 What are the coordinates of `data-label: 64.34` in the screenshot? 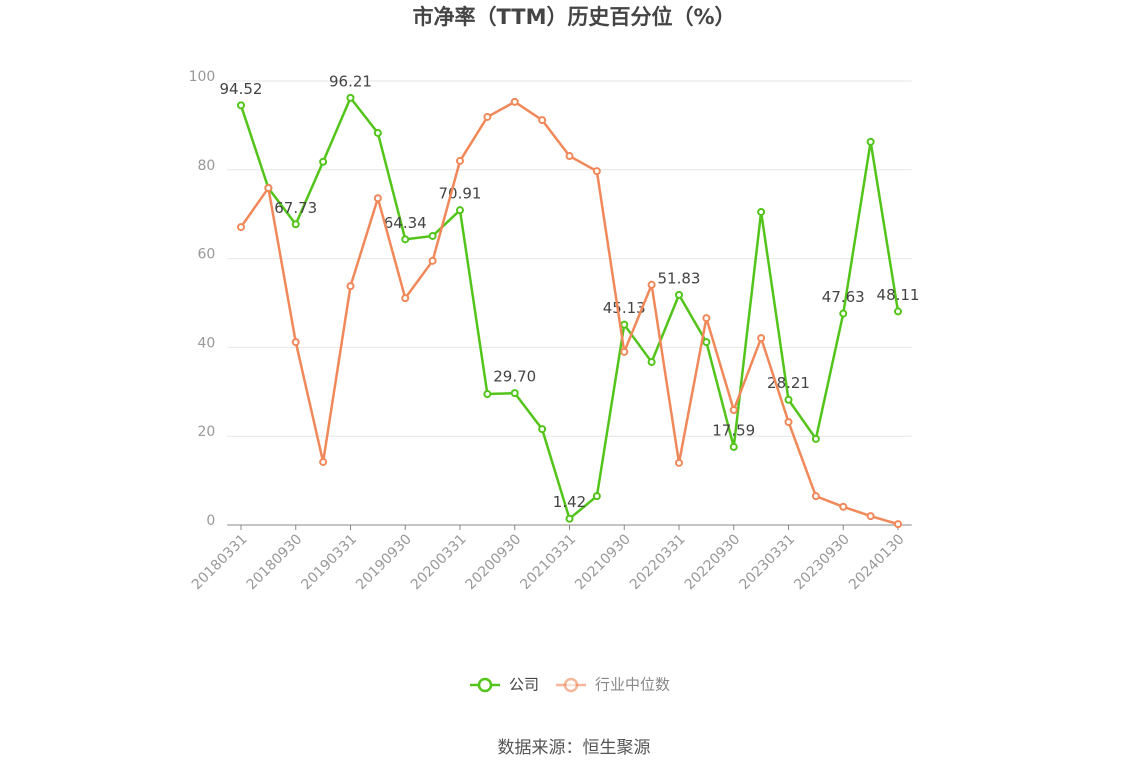 It's located at (405, 223).